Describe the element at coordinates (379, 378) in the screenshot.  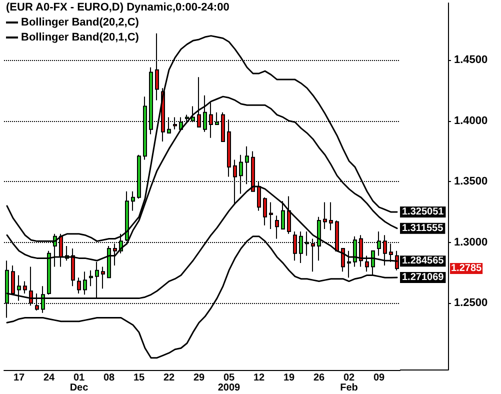
I see `x-tick-label: 09` at that location.